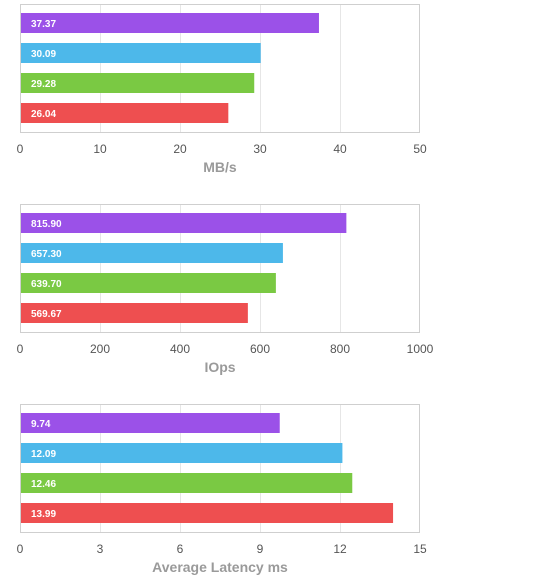  Describe the element at coordinates (46, 314) in the screenshot. I see `bar-value-label: 569.67` at that location.